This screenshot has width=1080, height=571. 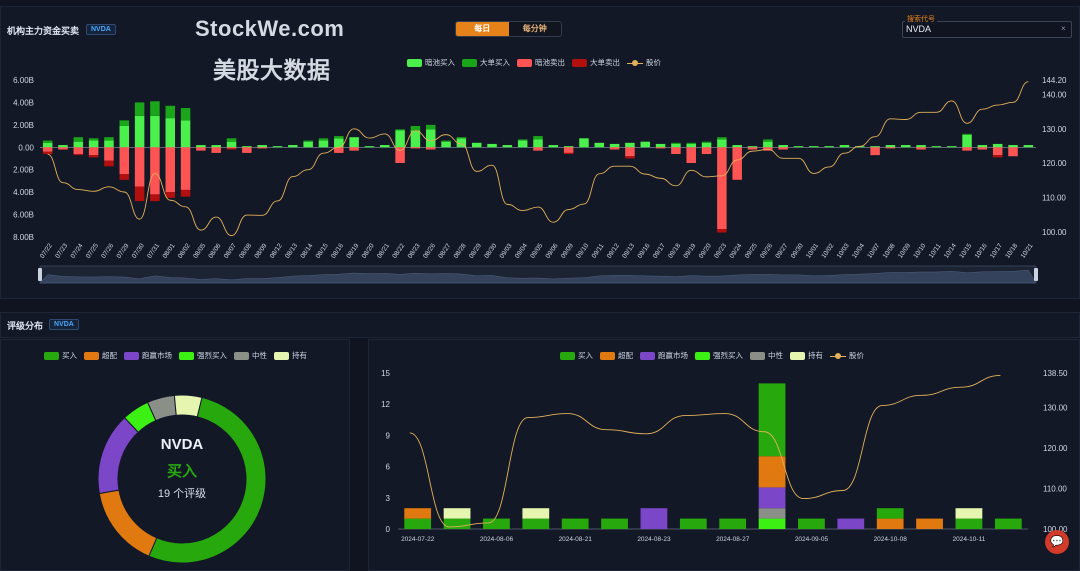 I want to click on fund-legend-item-0: 暗池买入, so click(x=431, y=62).